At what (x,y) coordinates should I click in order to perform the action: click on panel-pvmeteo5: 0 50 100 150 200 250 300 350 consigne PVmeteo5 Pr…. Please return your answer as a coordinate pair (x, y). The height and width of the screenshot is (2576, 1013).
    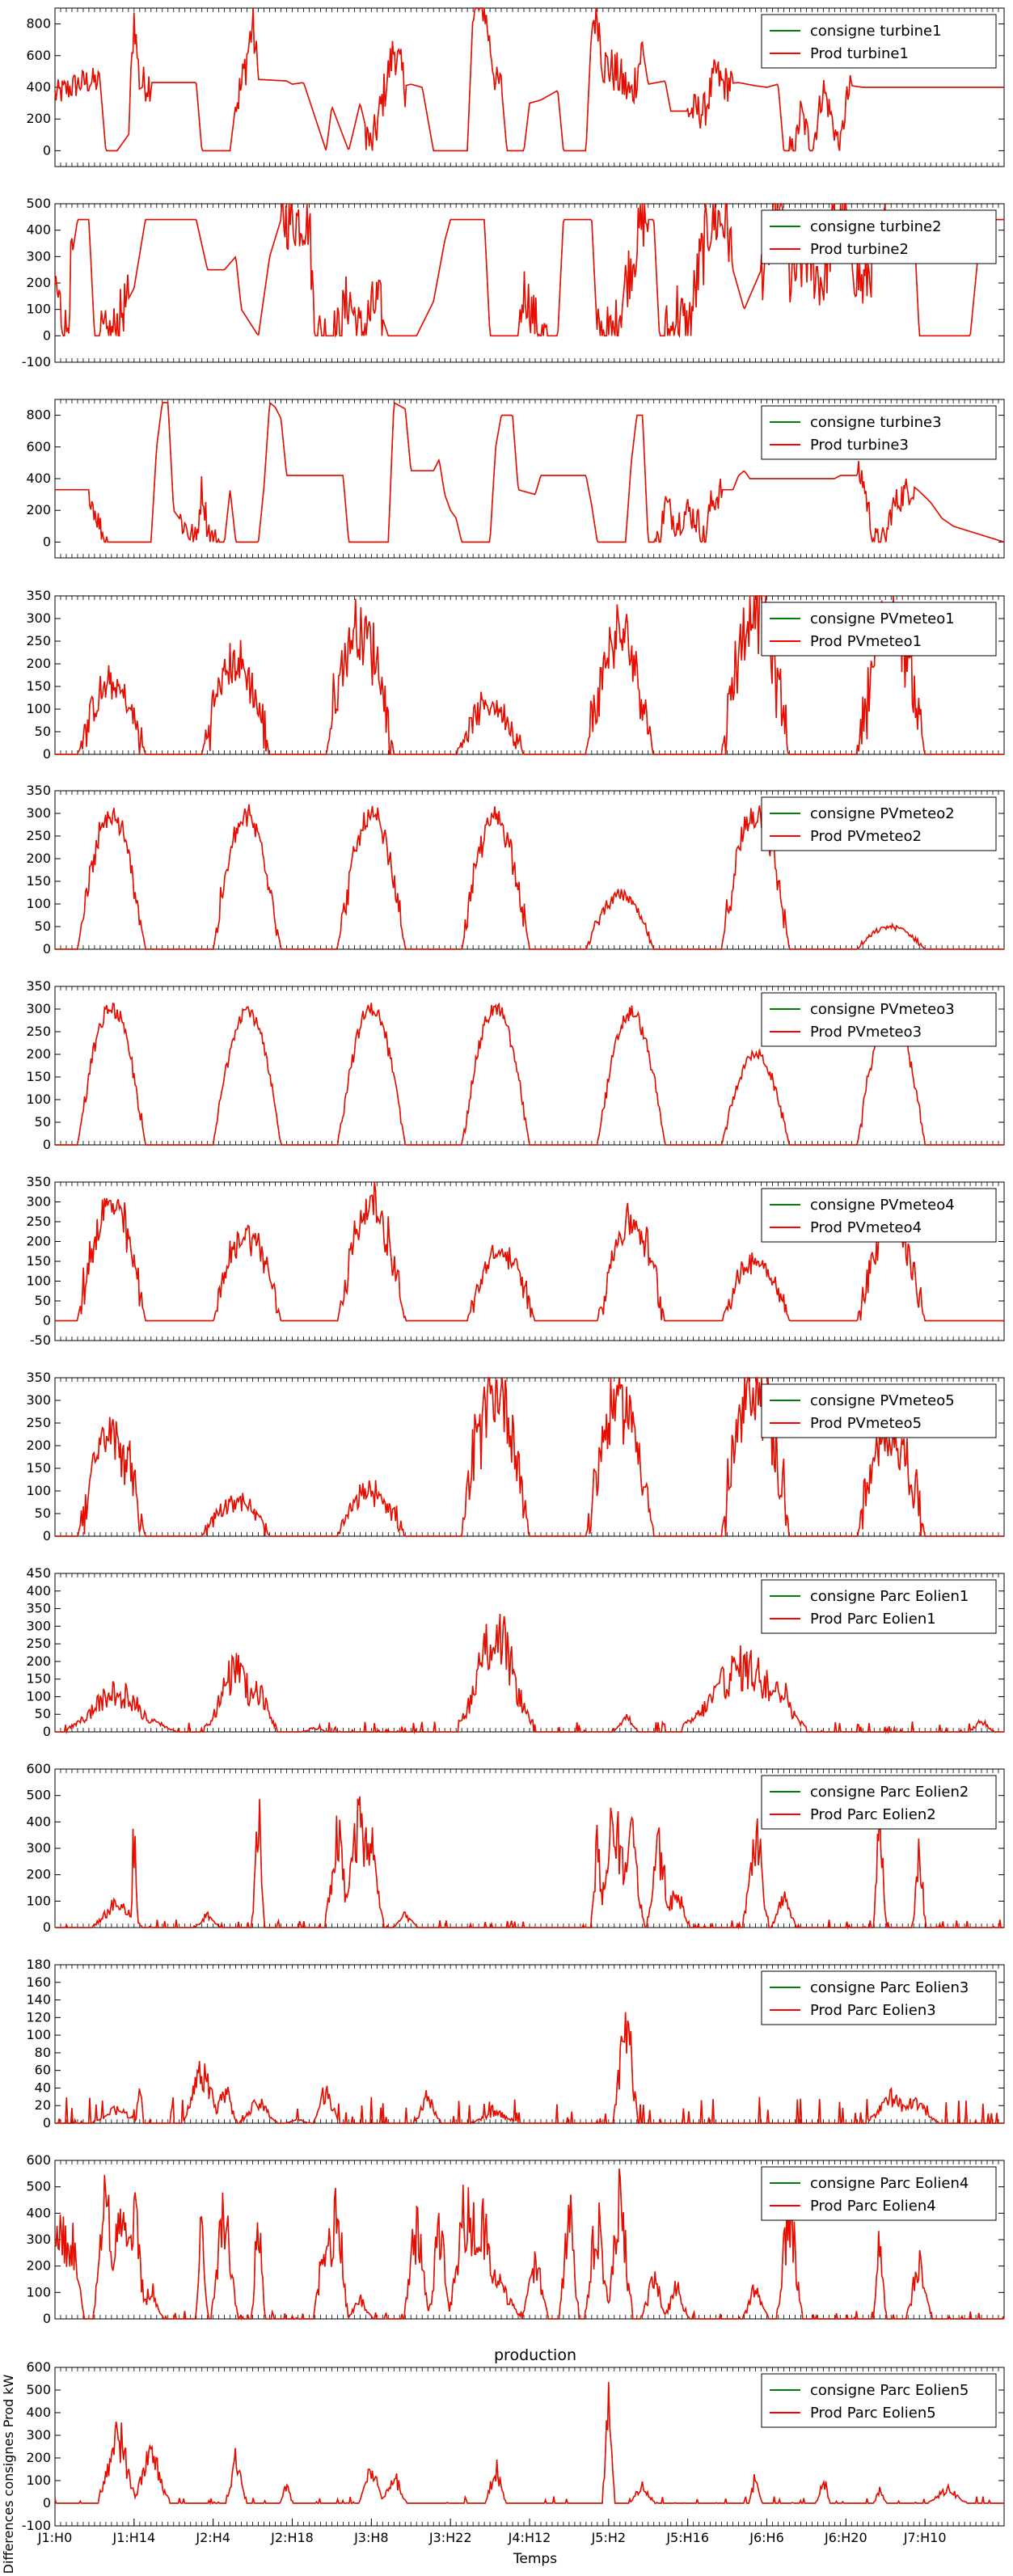
    Looking at the image, I should click on (515, 1456).